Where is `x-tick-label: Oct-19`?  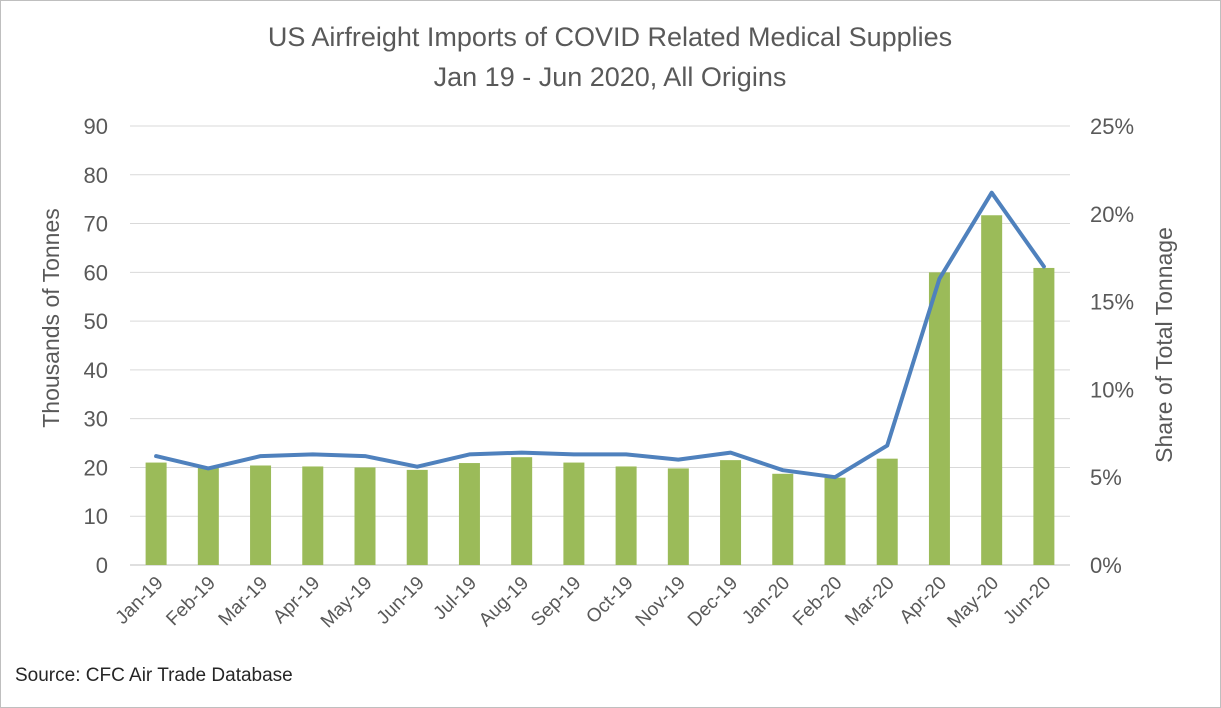
x-tick-label: Oct-19 is located at coordinates (609, 600).